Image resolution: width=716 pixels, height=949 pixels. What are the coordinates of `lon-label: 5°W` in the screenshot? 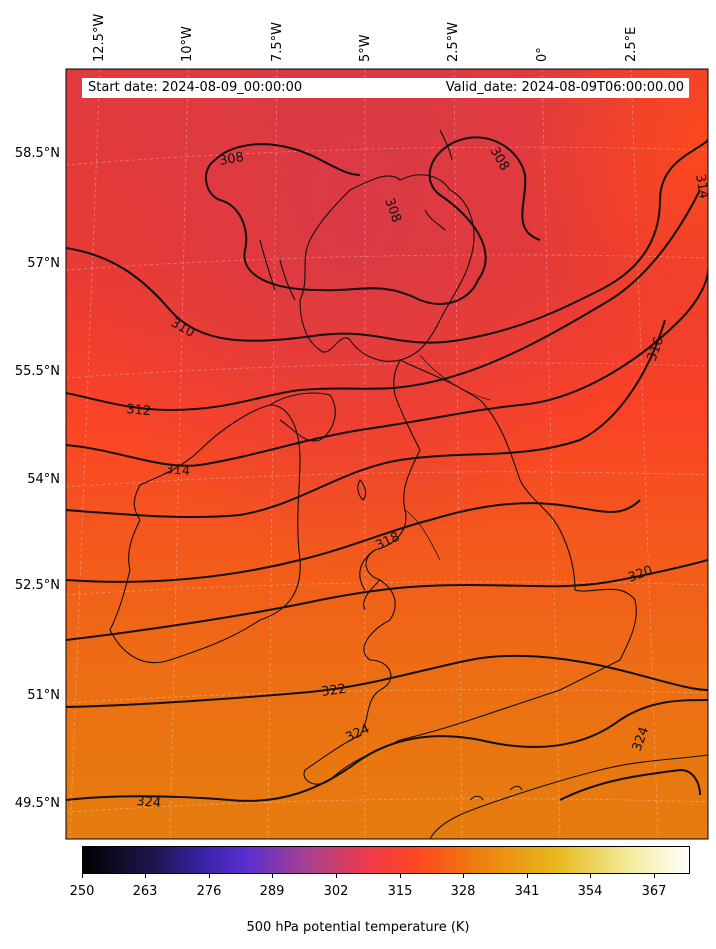 It's located at (365, 48).